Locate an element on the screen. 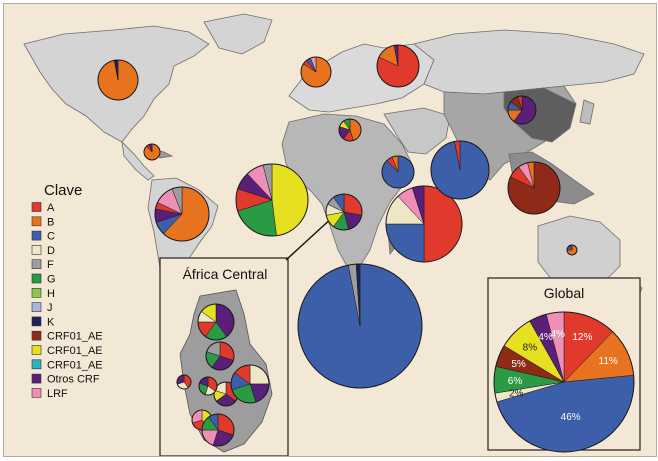 Image resolution: width=658 pixels, height=461 pixels. inset-connector-line is located at coordinates (310, 238).